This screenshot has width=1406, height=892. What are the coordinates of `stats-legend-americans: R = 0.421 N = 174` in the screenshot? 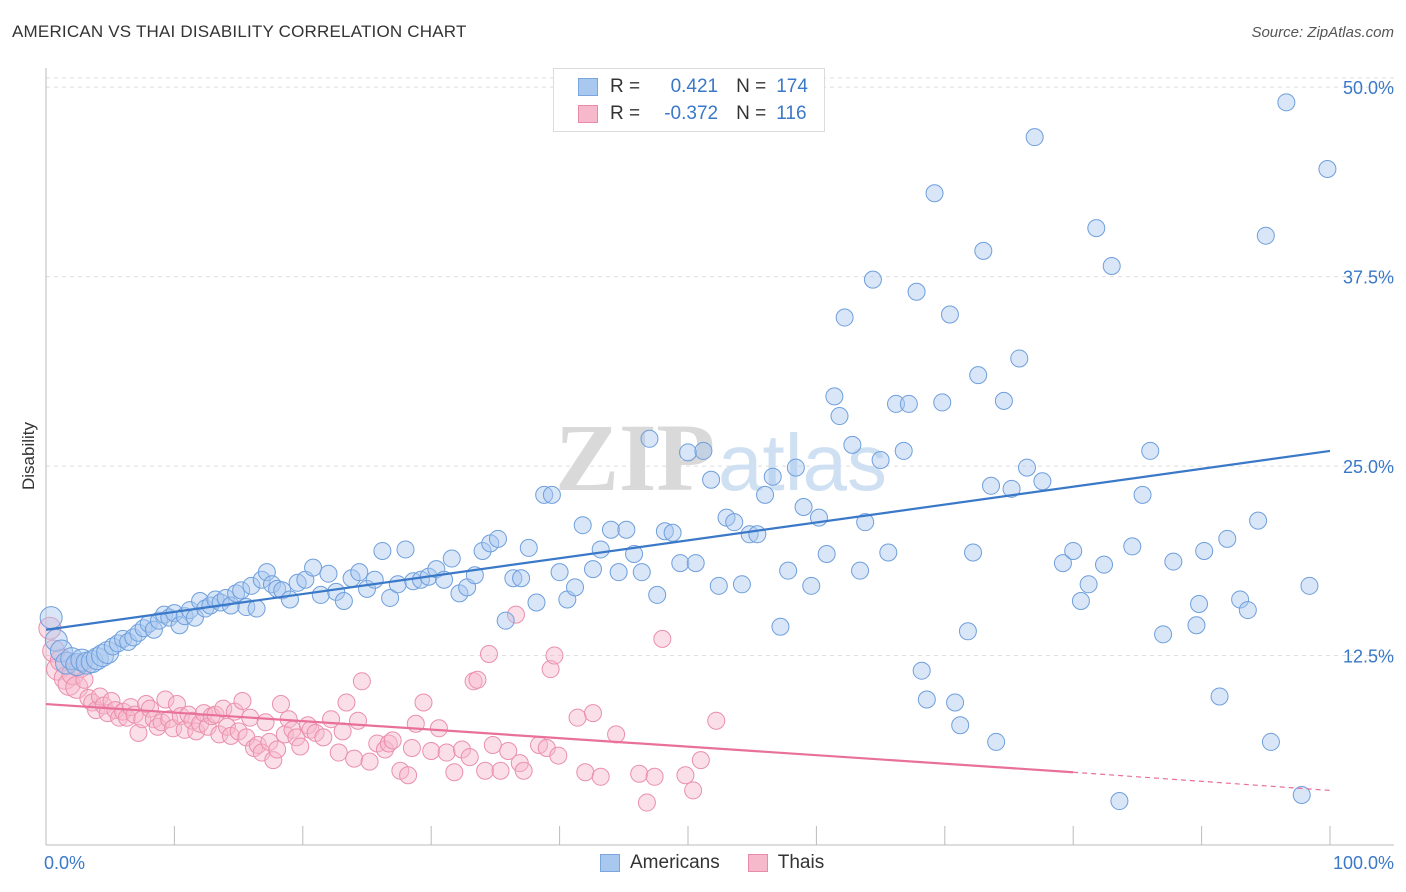 It's located at (693, 87).